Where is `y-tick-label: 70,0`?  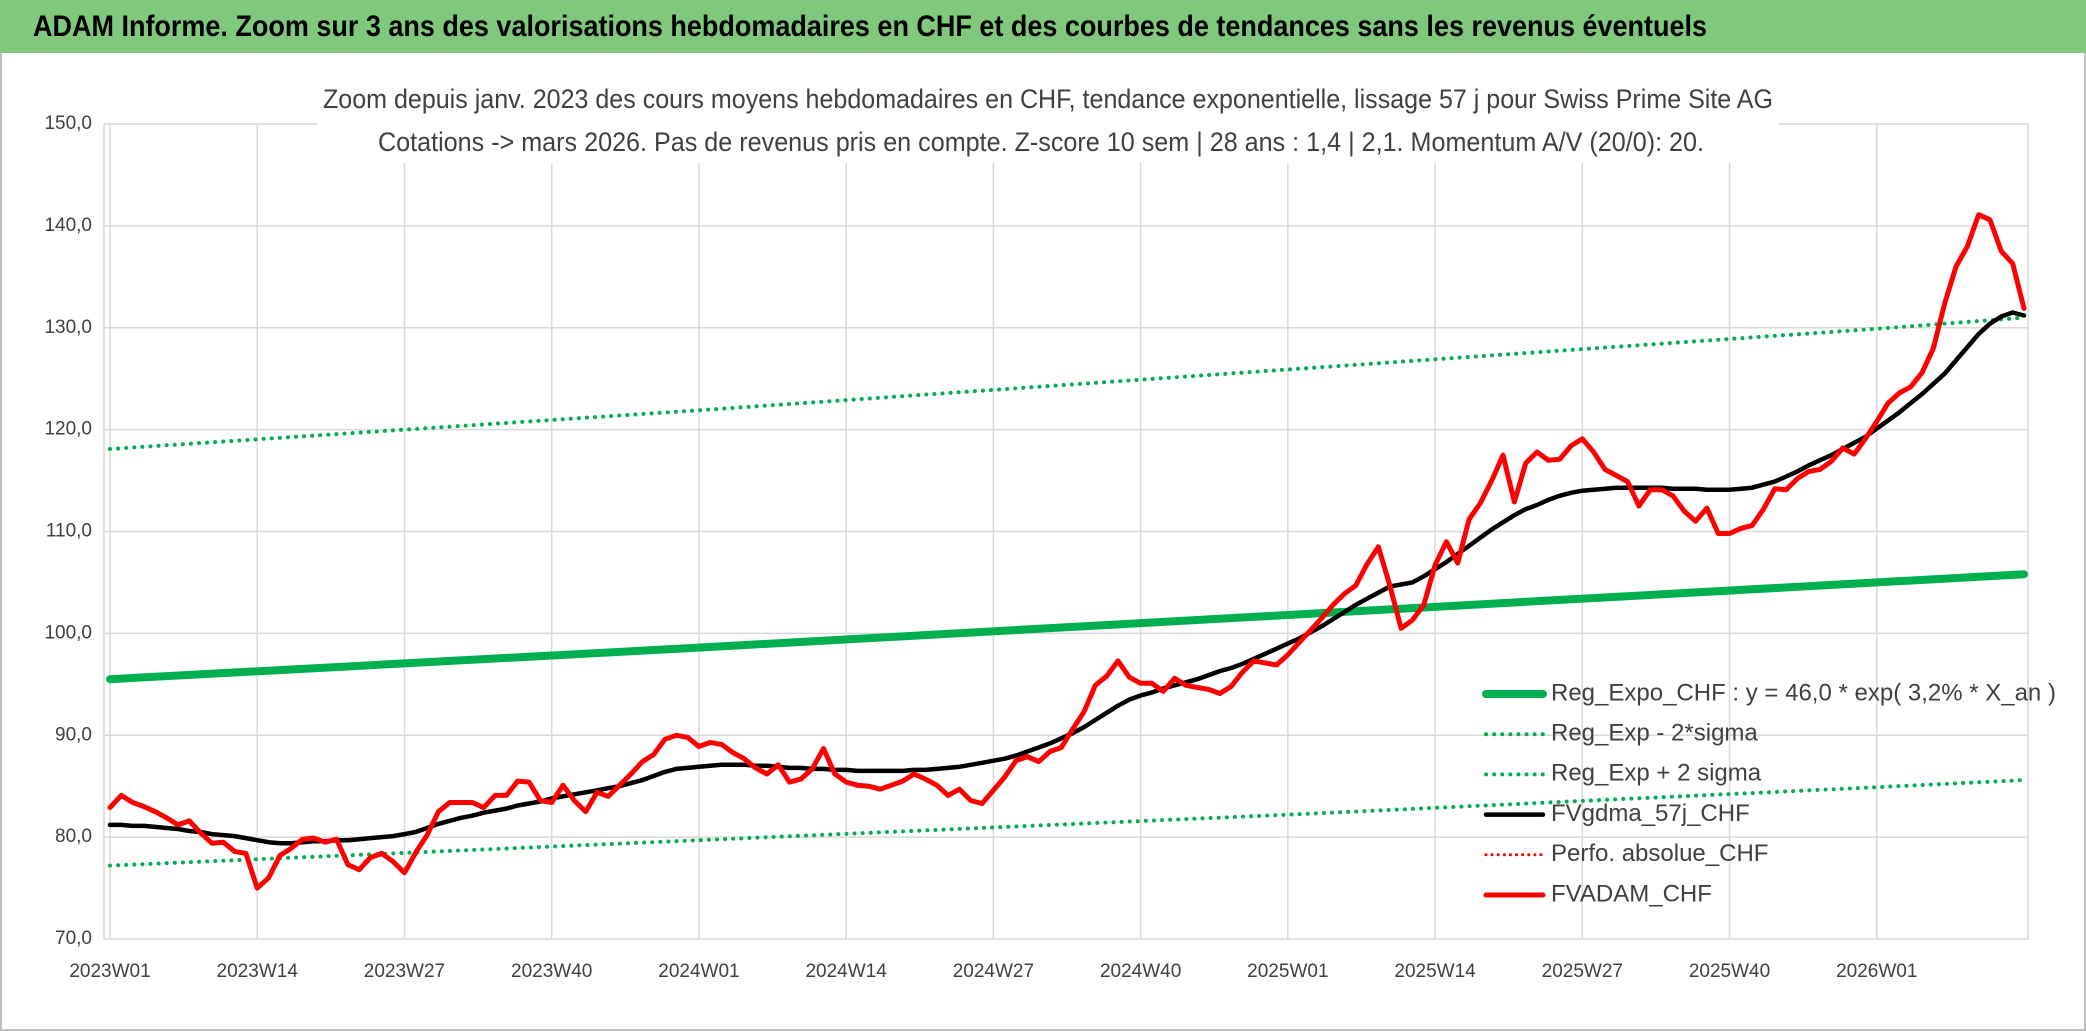
y-tick-label: 70,0 is located at coordinates (73, 938).